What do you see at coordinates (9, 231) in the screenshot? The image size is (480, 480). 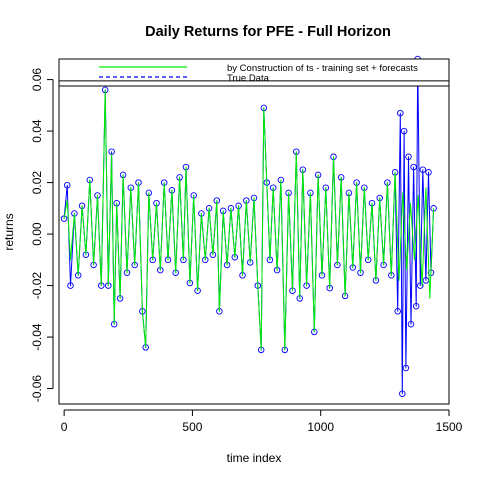 I see `y-axis-label: returns` at bounding box center [9, 231].